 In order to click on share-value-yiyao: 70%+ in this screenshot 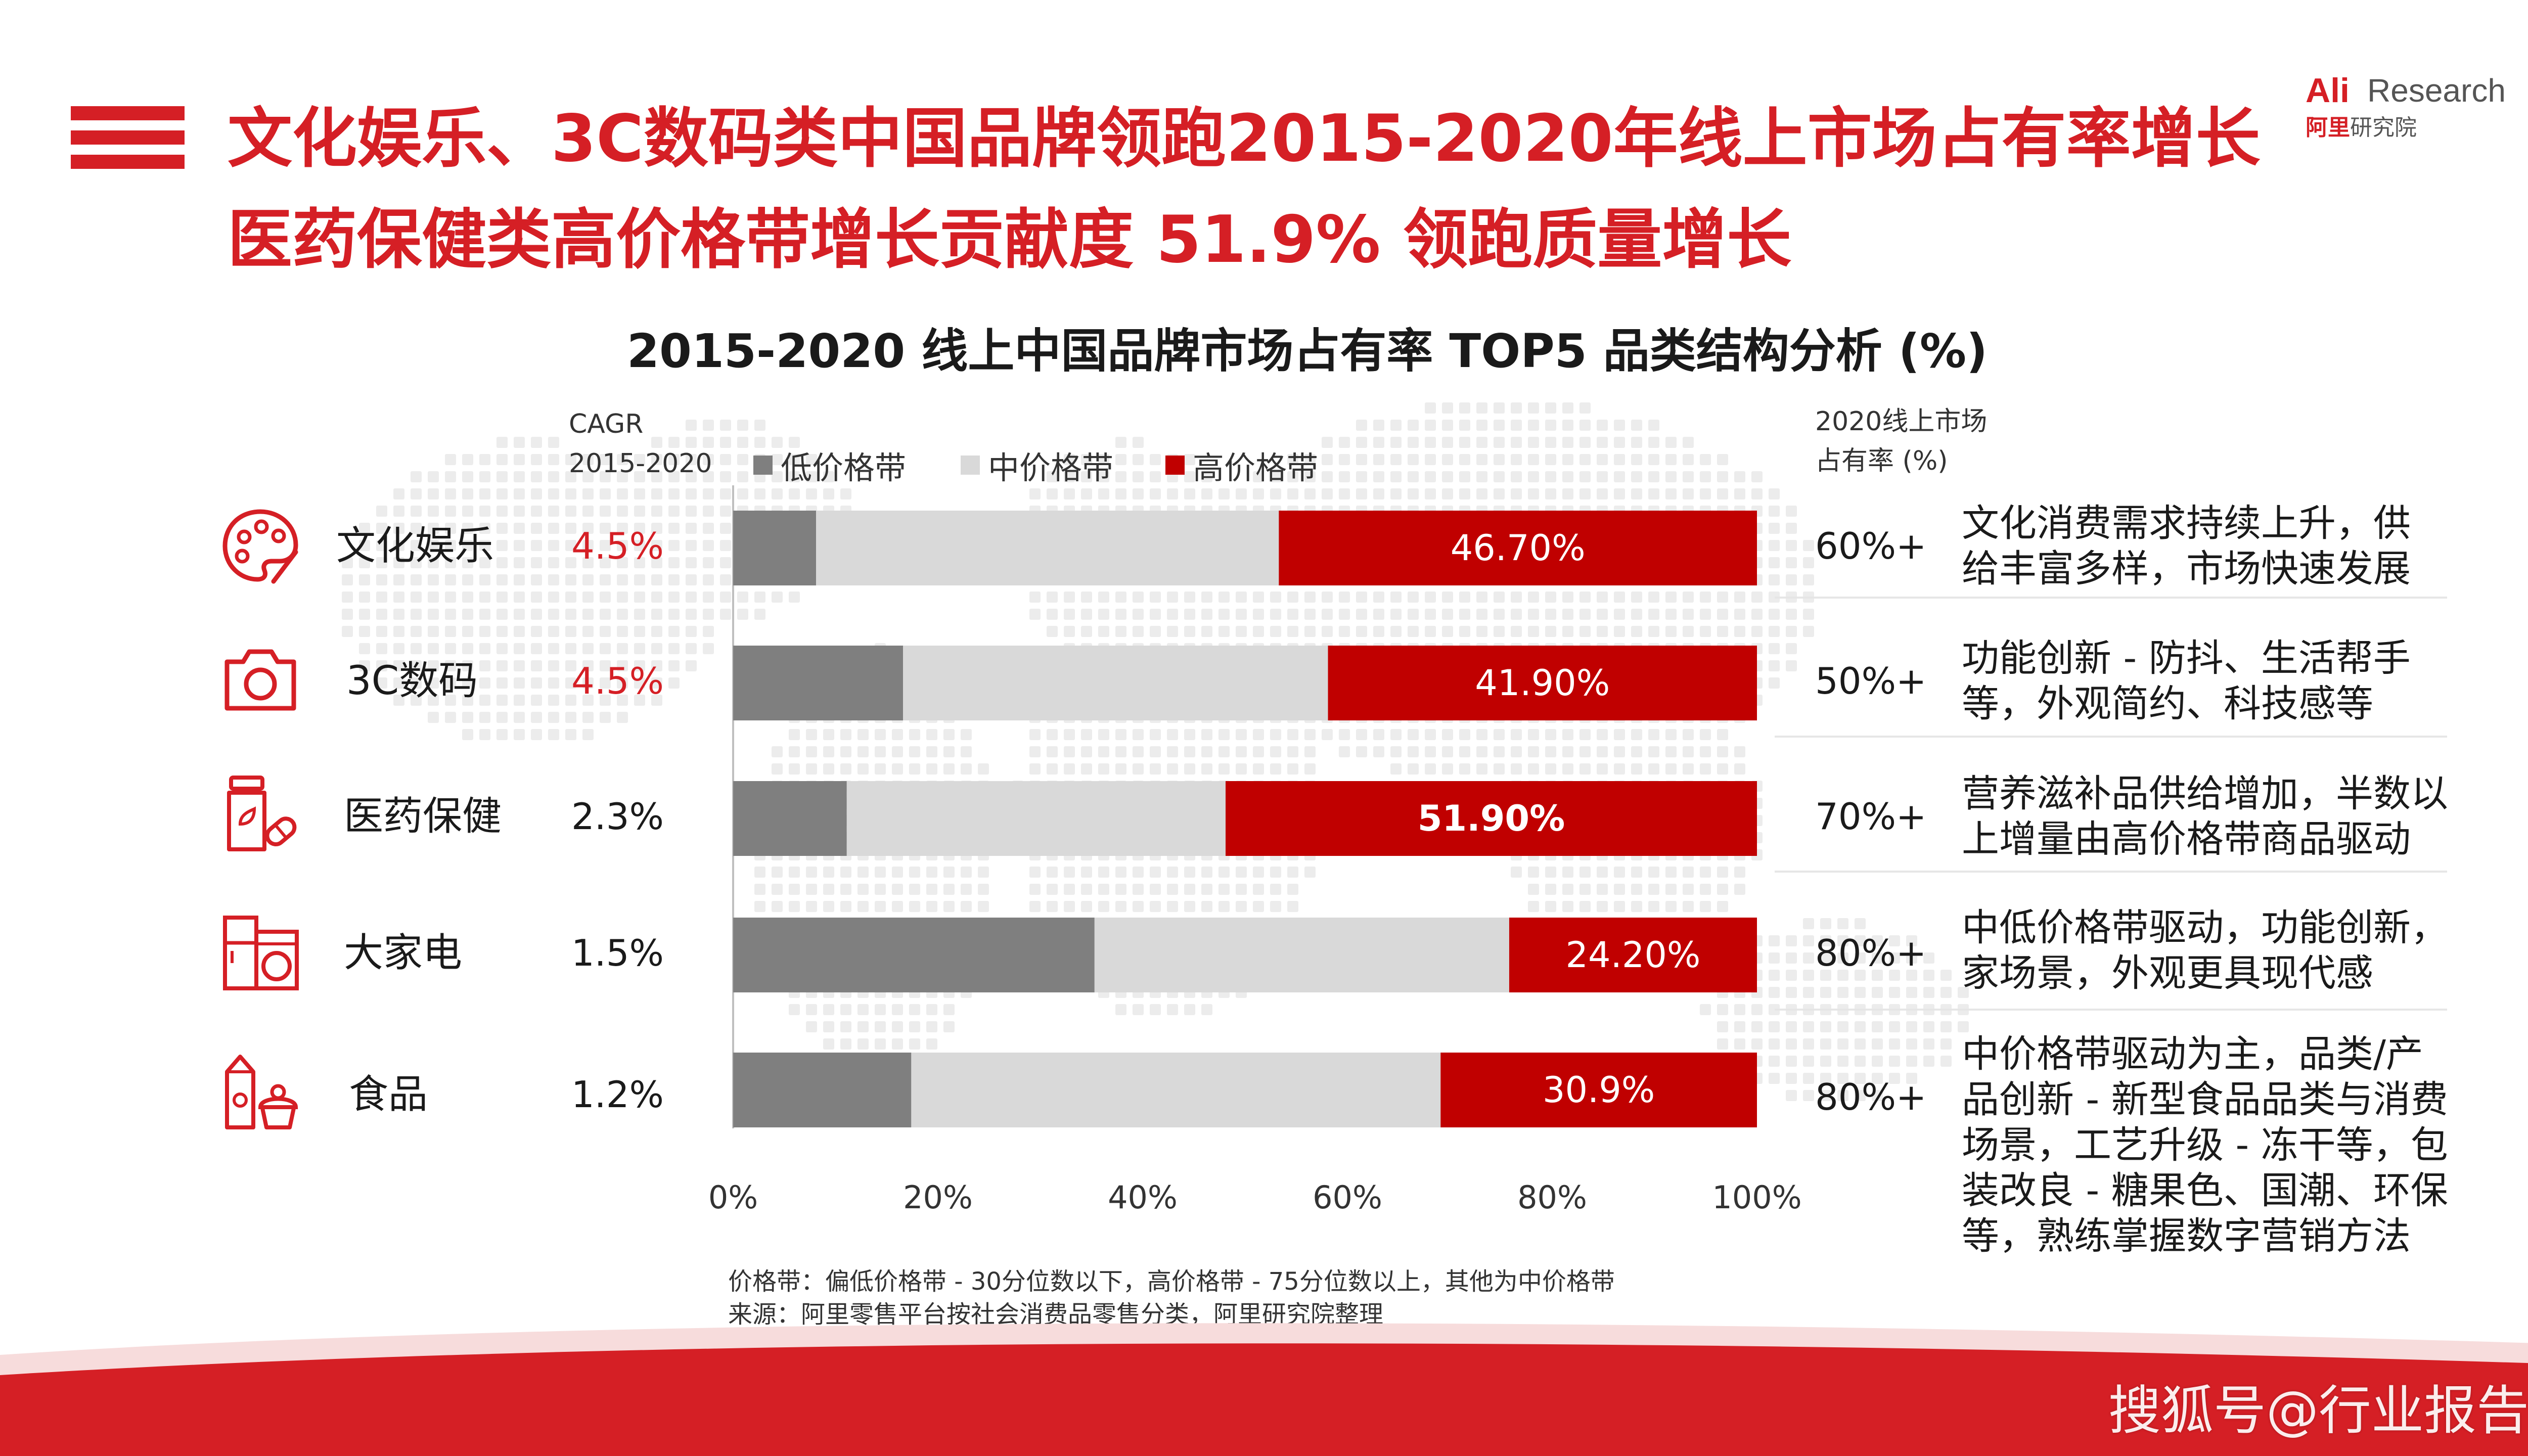, I will do `click(1871, 816)`.